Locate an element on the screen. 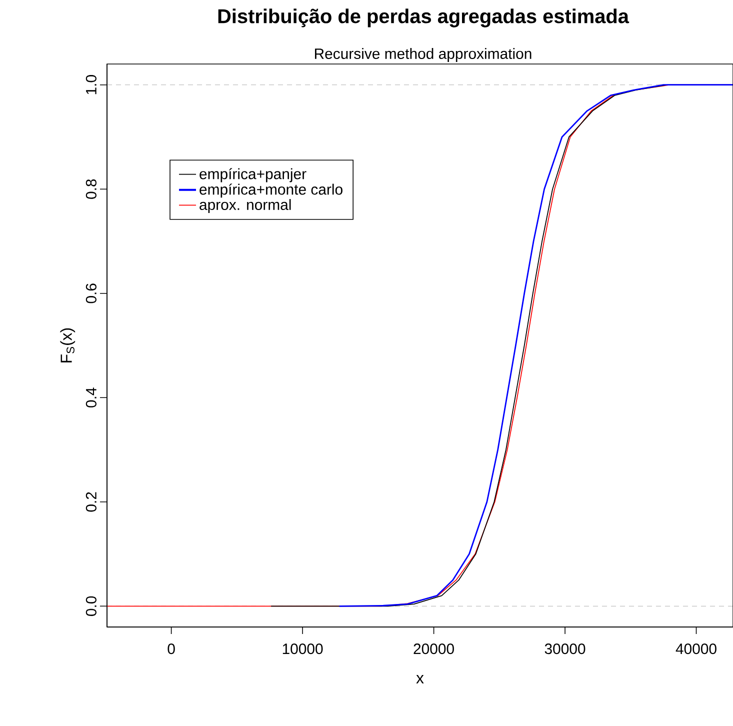 The height and width of the screenshot is (726, 733). x-tick-label: 40000 is located at coordinates (696, 649).